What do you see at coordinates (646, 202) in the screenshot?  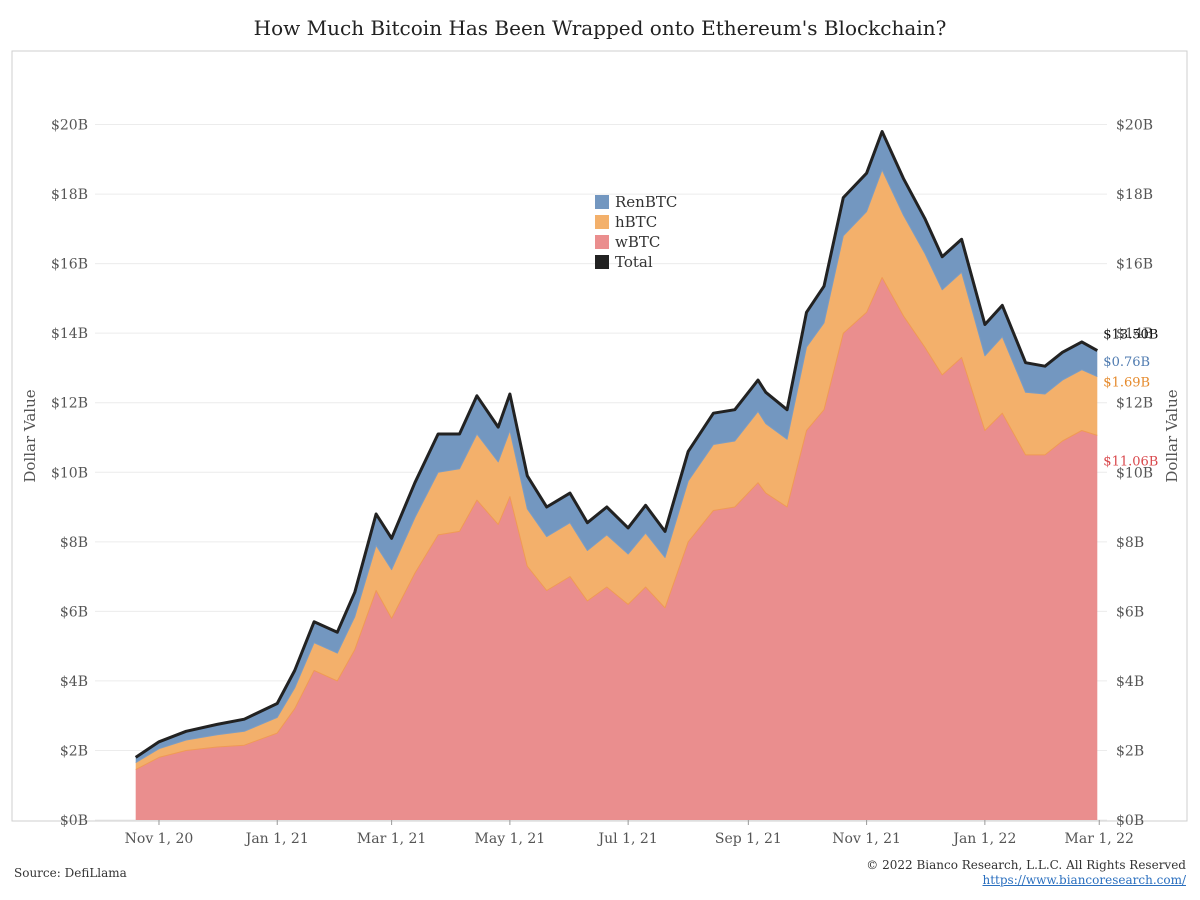 I see `legend-label: RenBTC` at bounding box center [646, 202].